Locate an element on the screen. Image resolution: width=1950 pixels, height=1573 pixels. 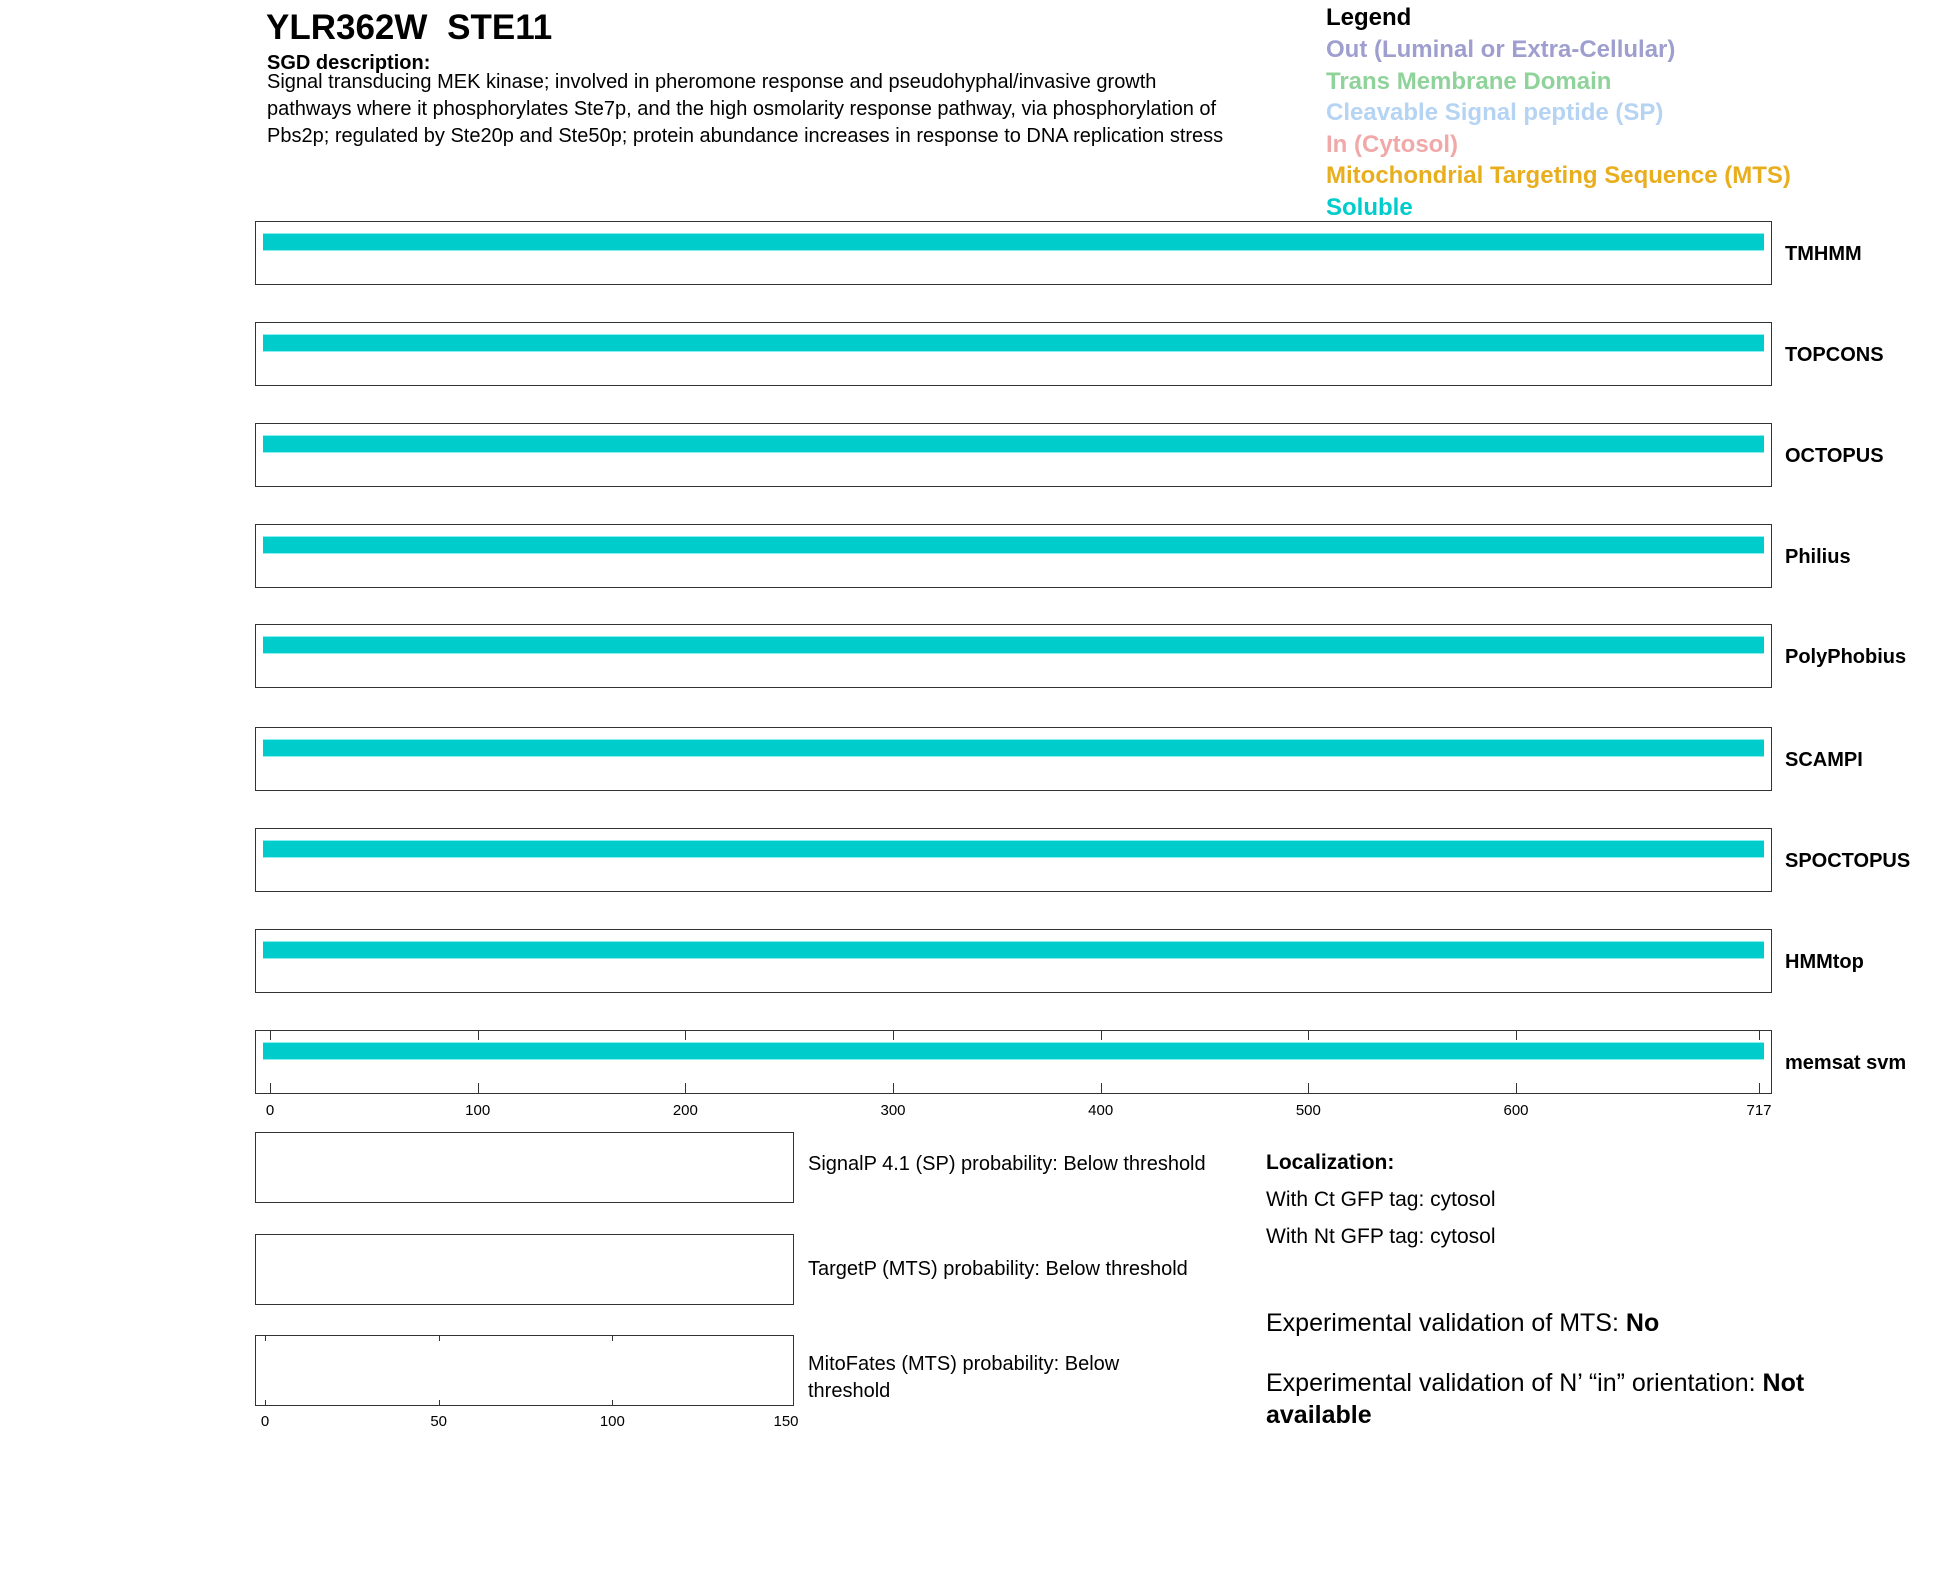
track-philius is located at coordinates (1013, 556).